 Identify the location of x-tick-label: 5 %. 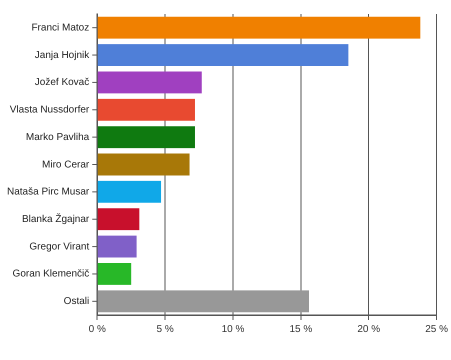
(165, 329).